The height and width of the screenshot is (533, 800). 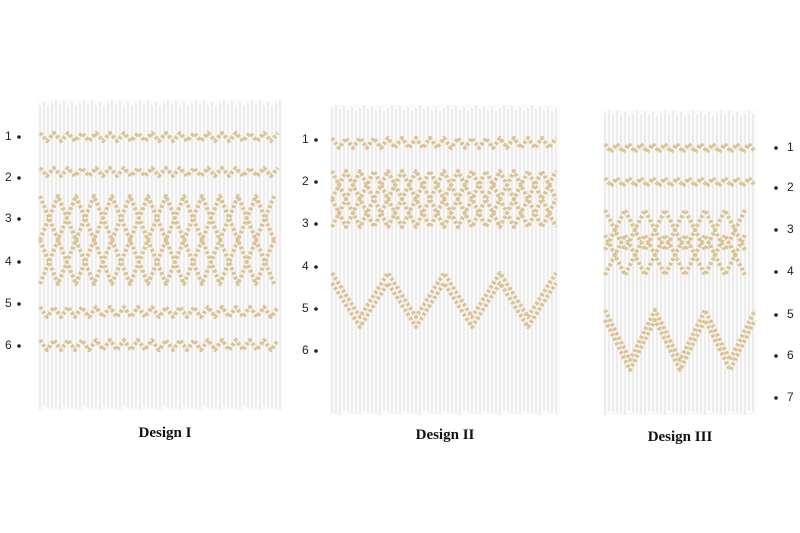 What do you see at coordinates (165, 433) in the screenshot?
I see `design-caption: Design I` at bounding box center [165, 433].